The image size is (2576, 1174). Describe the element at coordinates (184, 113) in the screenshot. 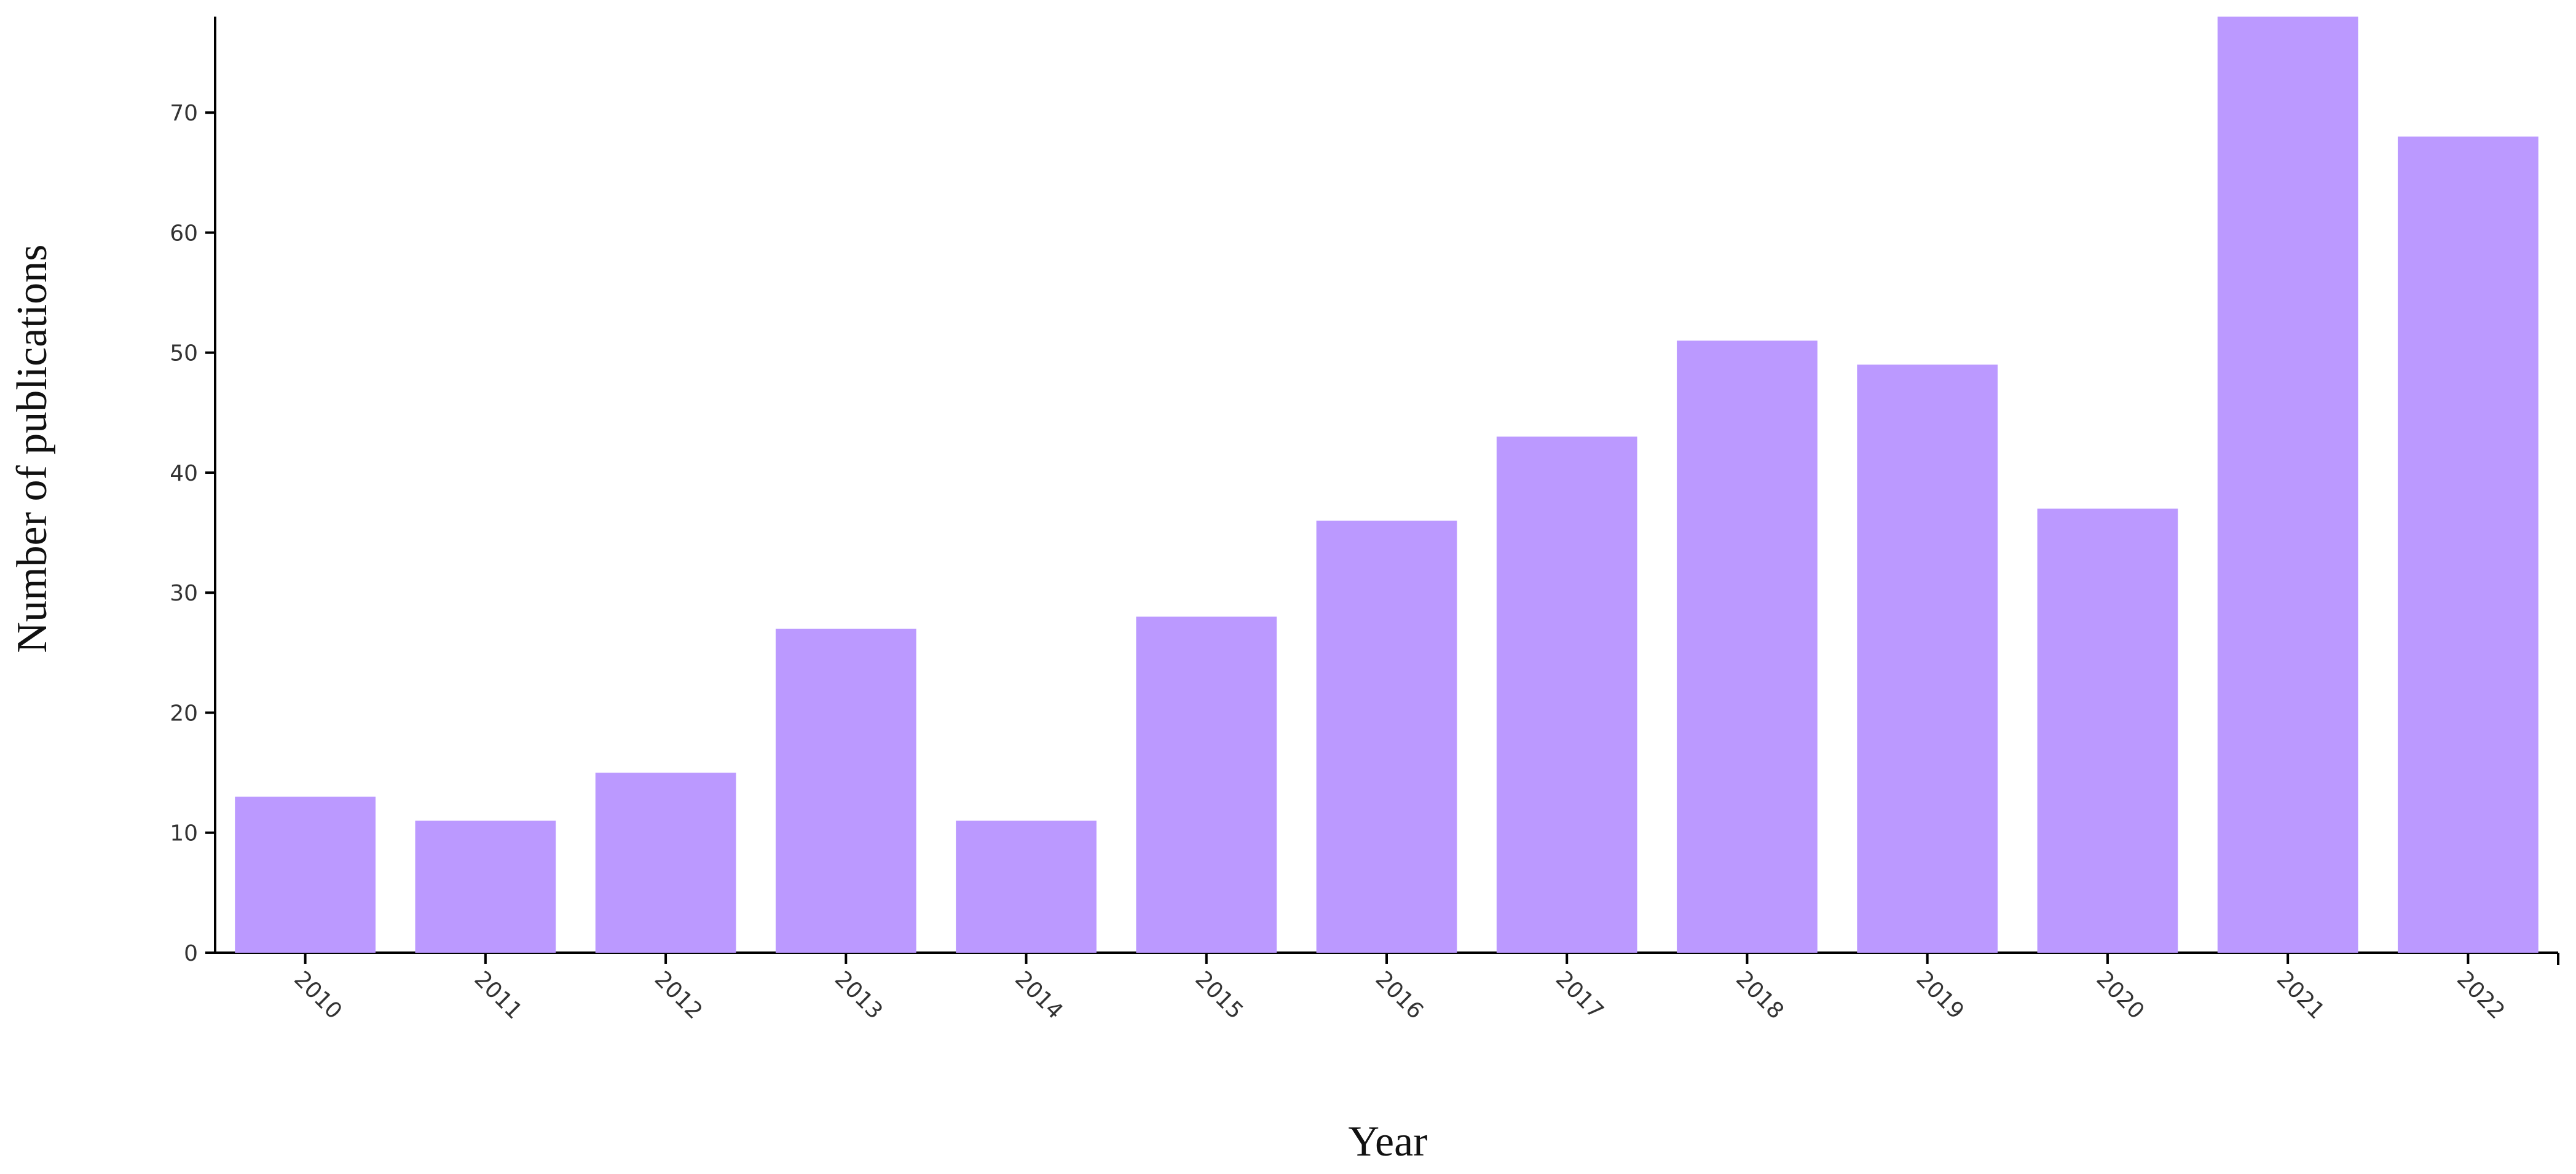

I see `y-tick-label: 70` at that location.